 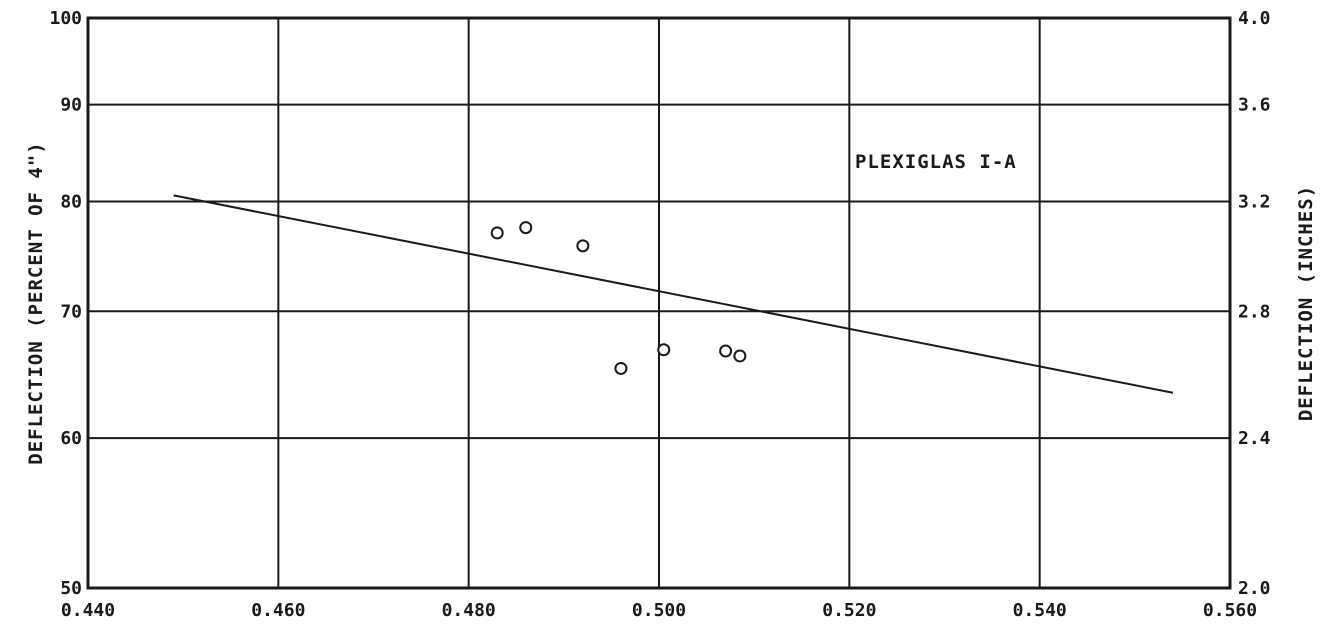 What do you see at coordinates (469, 610) in the screenshot?
I see `x-tick-label: 0.480` at bounding box center [469, 610].